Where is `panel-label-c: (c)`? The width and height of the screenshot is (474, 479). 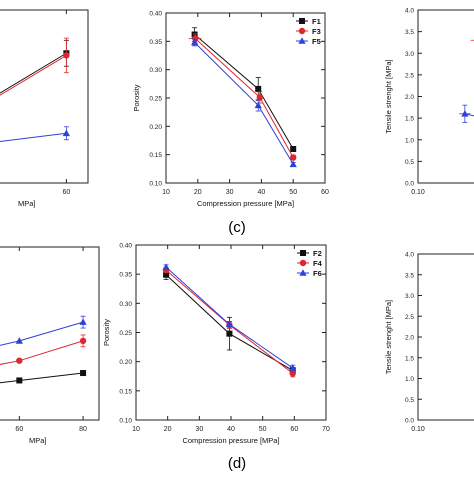
panel-label-c: (c) is located at coordinates (237, 227).